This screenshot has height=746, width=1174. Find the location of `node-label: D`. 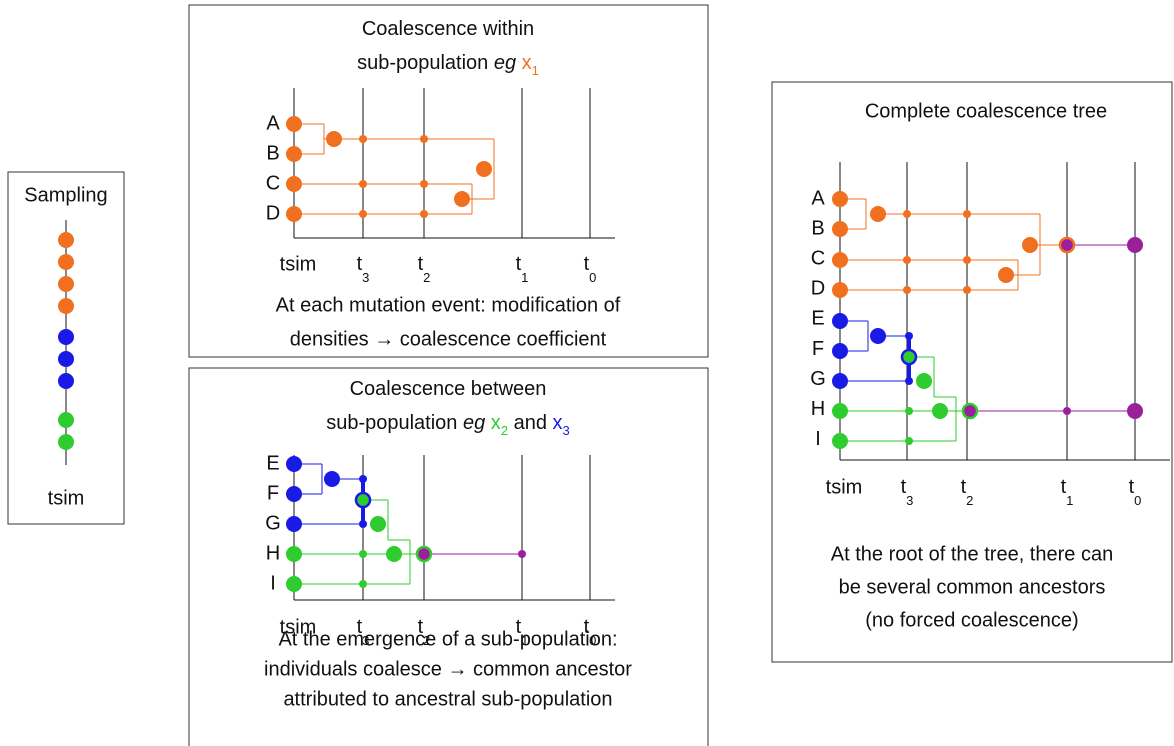

node-label: D is located at coordinates (273, 213).